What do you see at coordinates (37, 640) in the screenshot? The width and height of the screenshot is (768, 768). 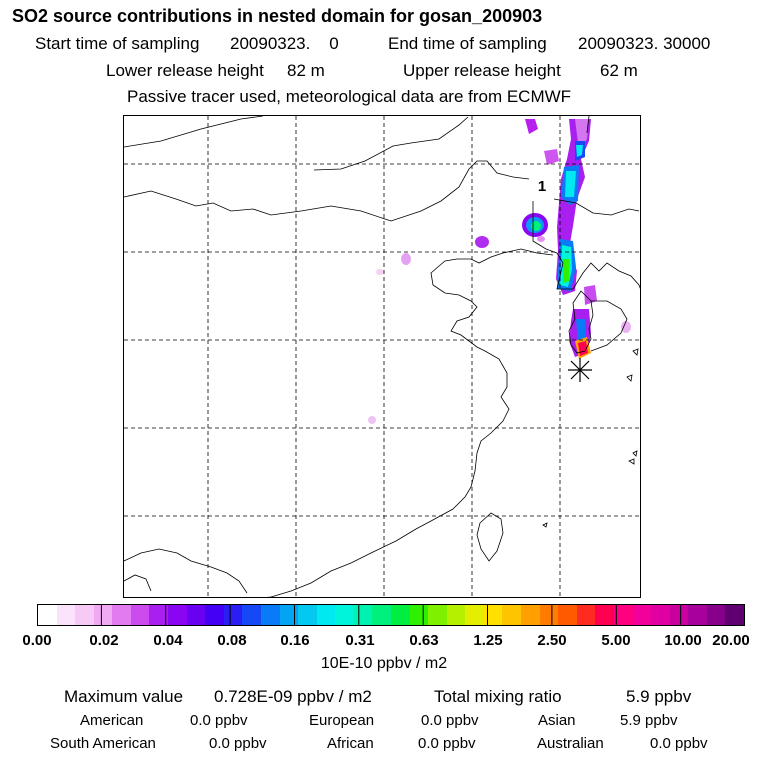 I see `colorbar-tick: 0.00` at bounding box center [37, 640].